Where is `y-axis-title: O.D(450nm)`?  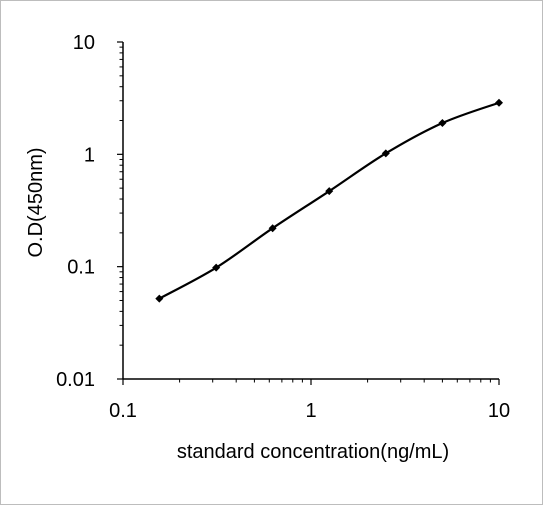 y-axis-title: O.D(450nm) is located at coordinates (36, 202).